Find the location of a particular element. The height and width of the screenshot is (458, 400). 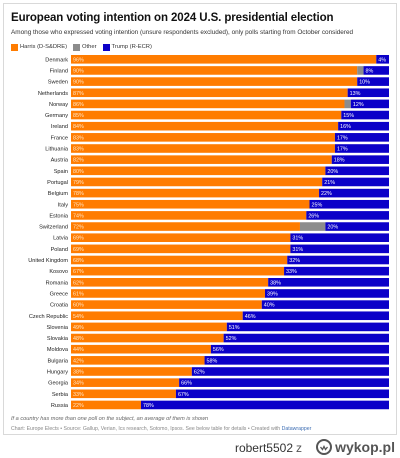

value-label-trump-germany: 15% is located at coordinates (348, 116).